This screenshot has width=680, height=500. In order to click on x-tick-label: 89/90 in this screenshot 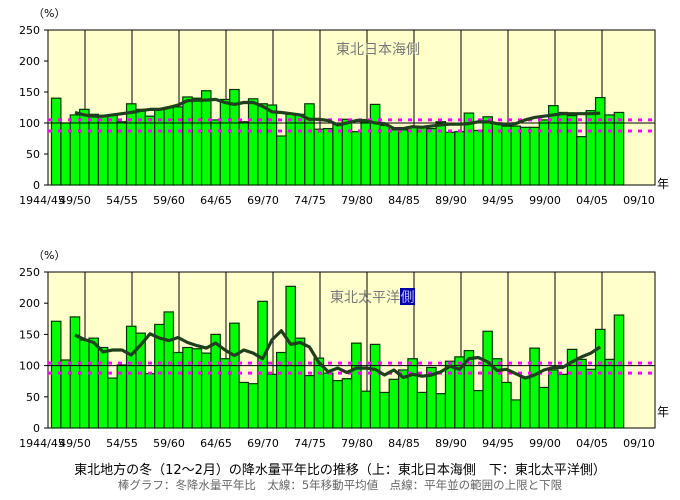, I will do `click(451, 200)`.